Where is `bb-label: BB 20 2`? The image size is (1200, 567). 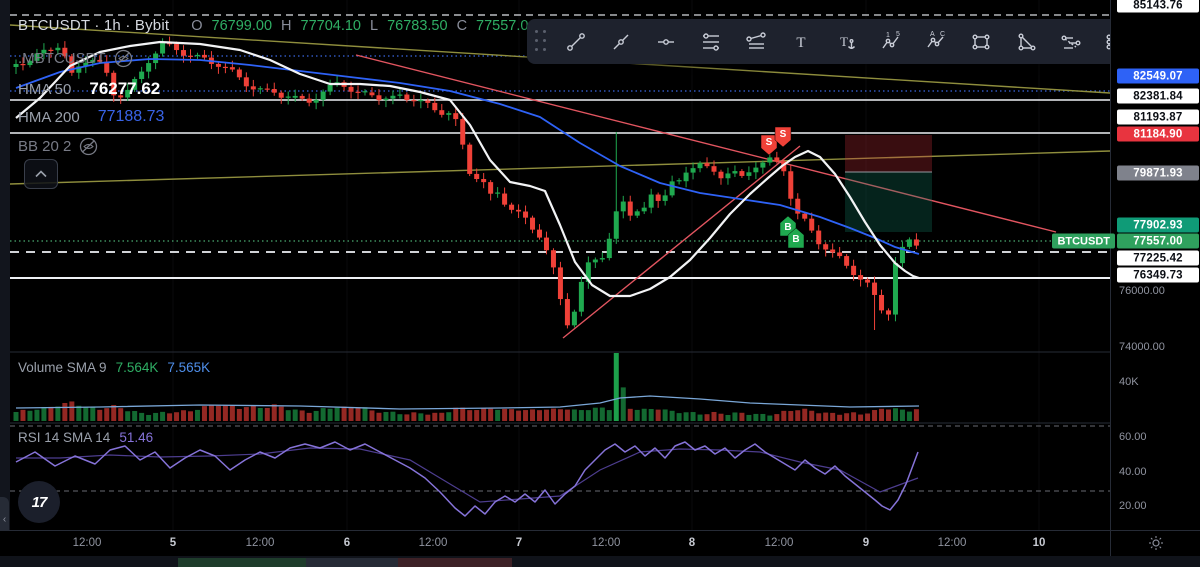 bb-label: BB 20 2 is located at coordinates (45, 146).